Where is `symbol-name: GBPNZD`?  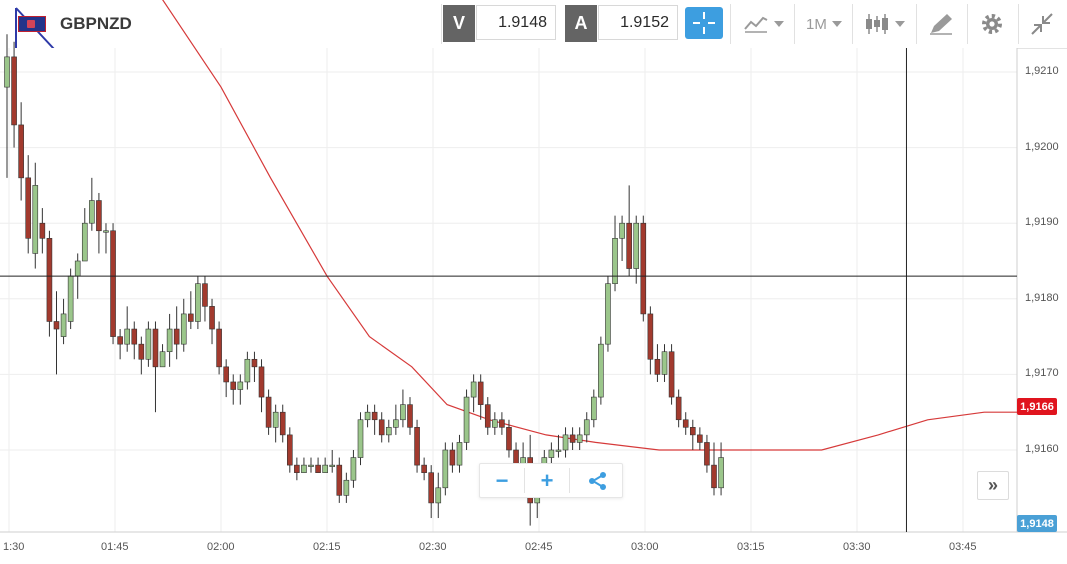
symbol-name: GBPNZD is located at coordinates (96, 23).